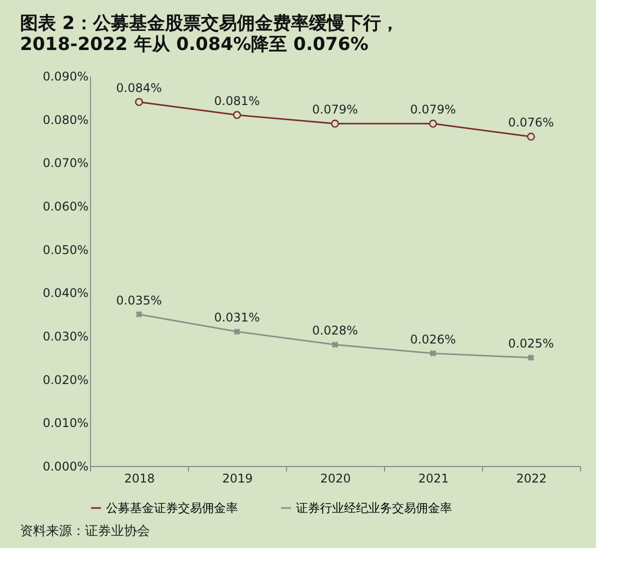 Image resolution: width=623 pixels, height=565 pixels. I want to click on y-tick-label: 0.070%, so click(65, 163).